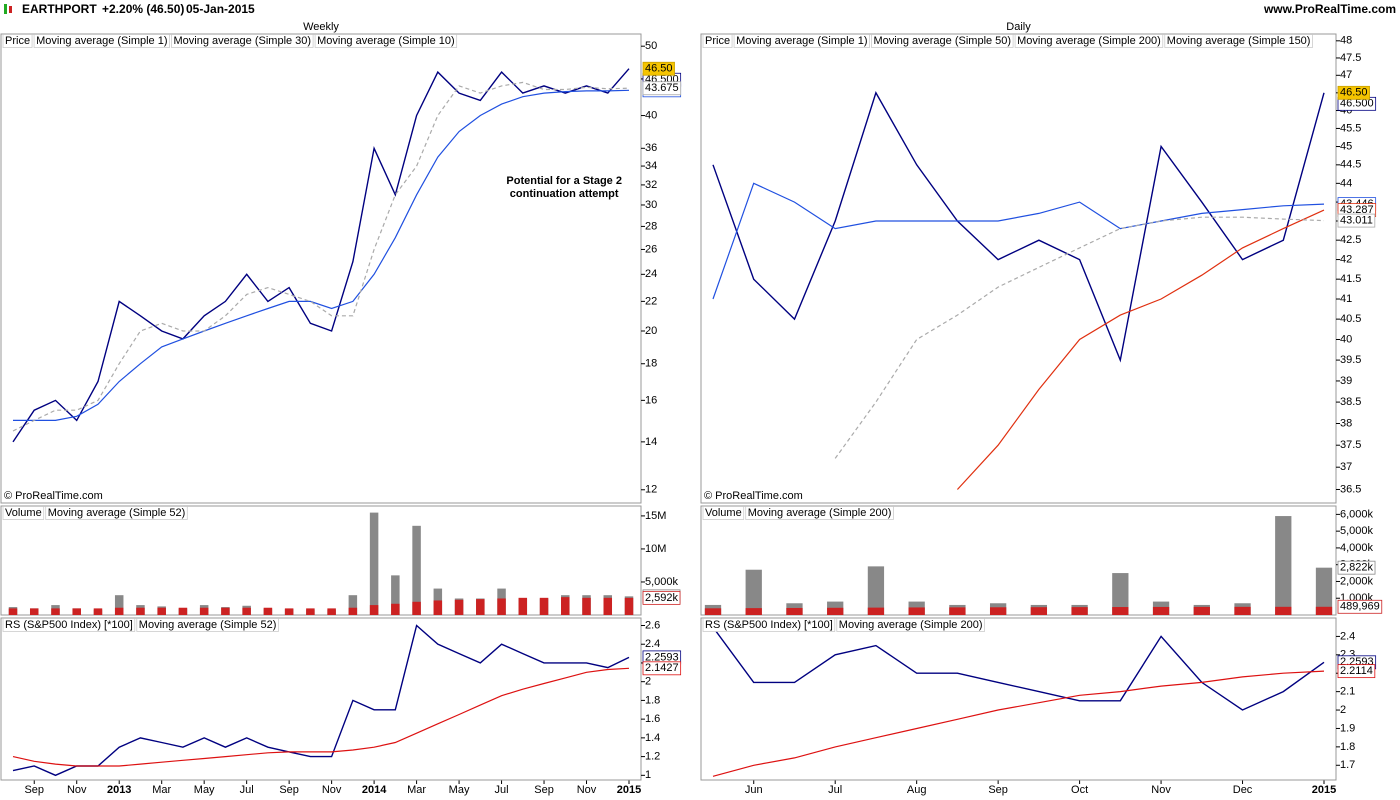 The image size is (1400, 800). I want to click on date: 05-Jan-2015, so click(220, 9).